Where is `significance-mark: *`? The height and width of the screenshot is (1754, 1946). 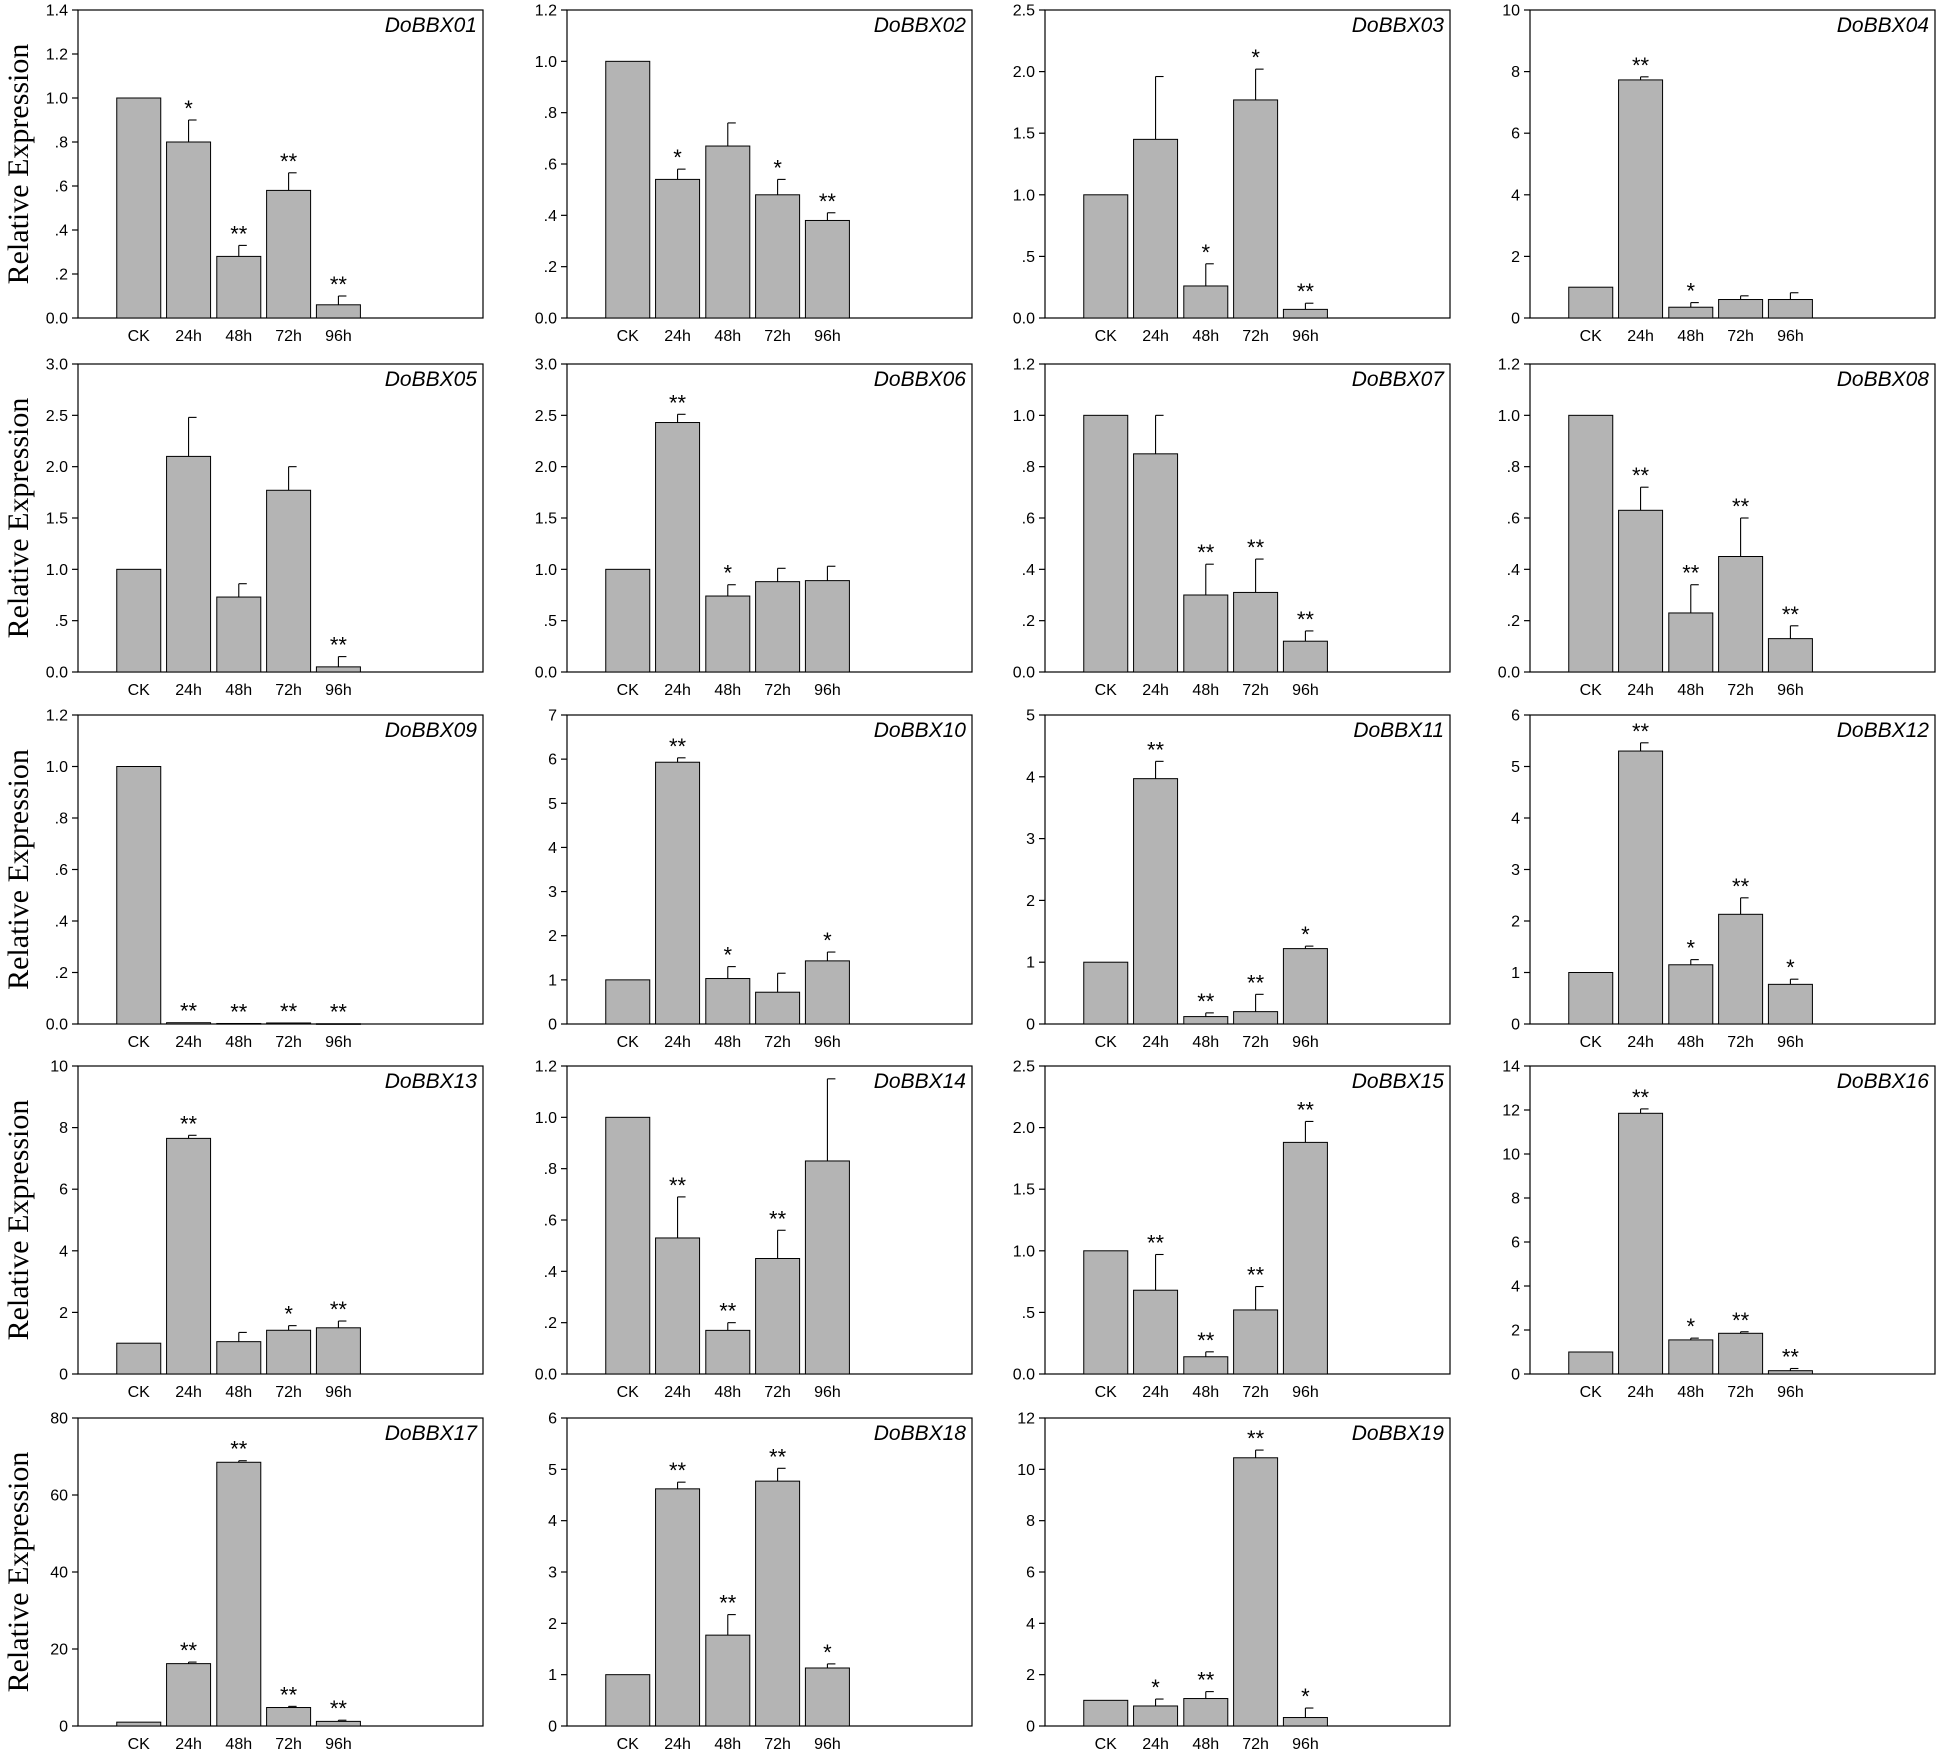
significance-mark: * is located at coordinates (1691, 291).